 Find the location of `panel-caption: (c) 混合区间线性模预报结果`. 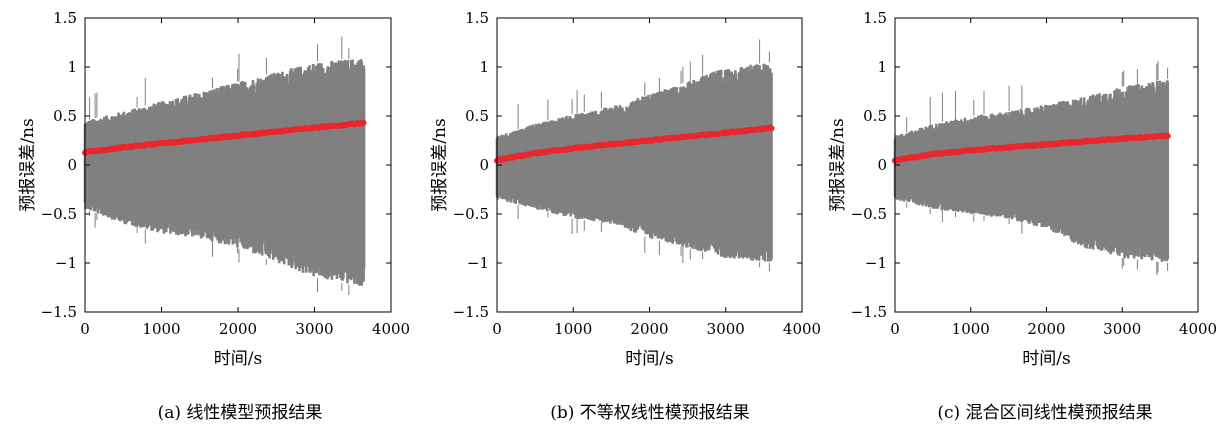

panel-caption: (c) 混合区间线性模预报结果 is located at coordinates (1044, 413).